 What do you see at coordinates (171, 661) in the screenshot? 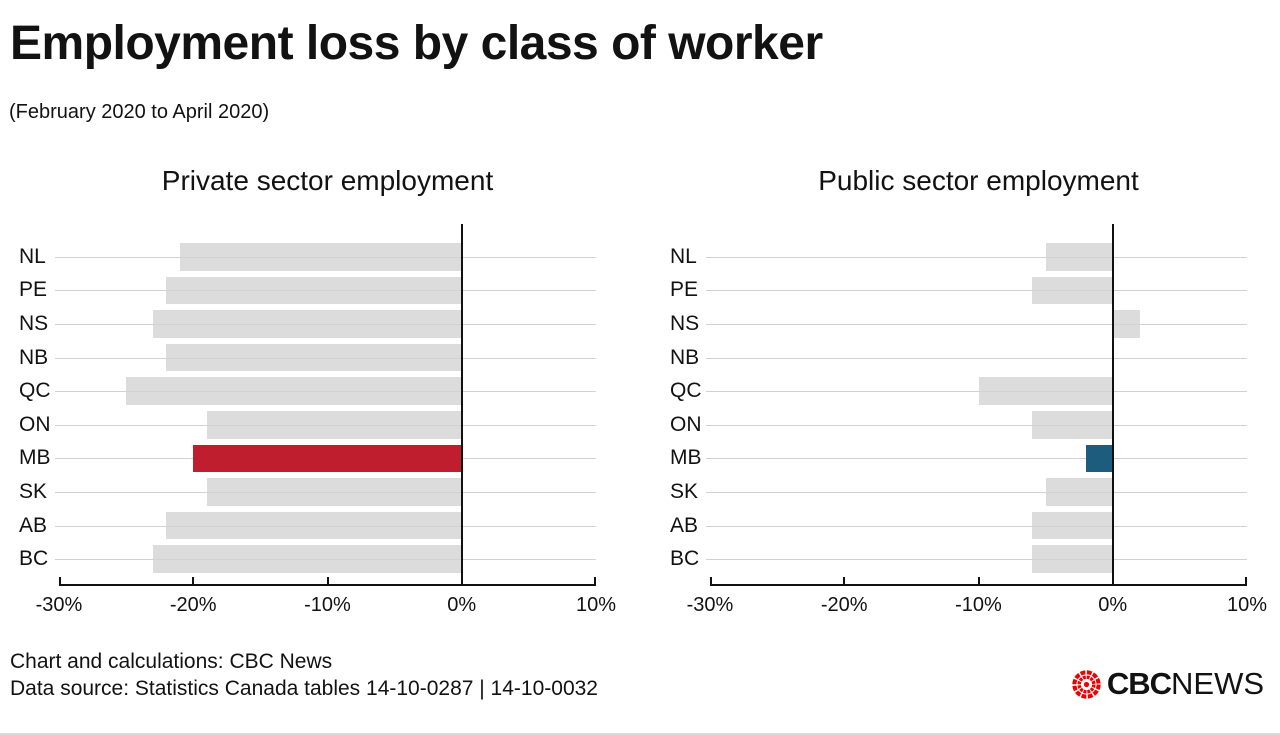
I see `credit-line: Chart and calculations: CBC News` at bounding box center [171, 661].